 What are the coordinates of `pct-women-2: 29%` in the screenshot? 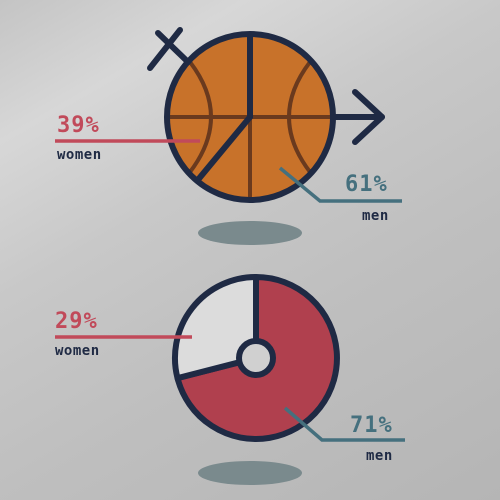 It's located at (76, 321).